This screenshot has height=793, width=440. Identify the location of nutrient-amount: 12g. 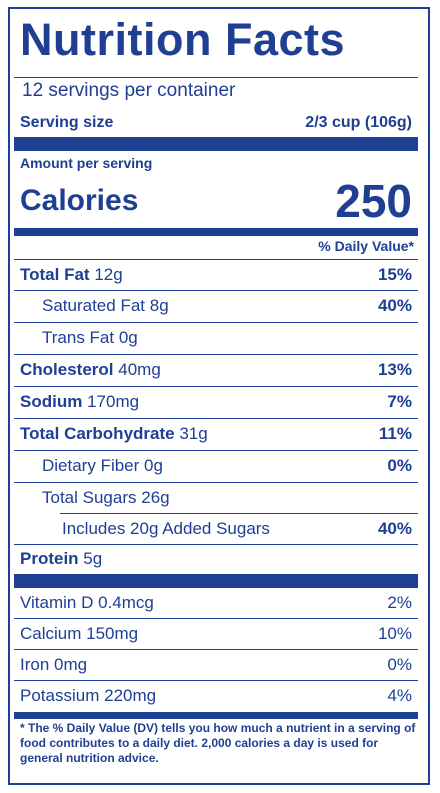
(108, 274).